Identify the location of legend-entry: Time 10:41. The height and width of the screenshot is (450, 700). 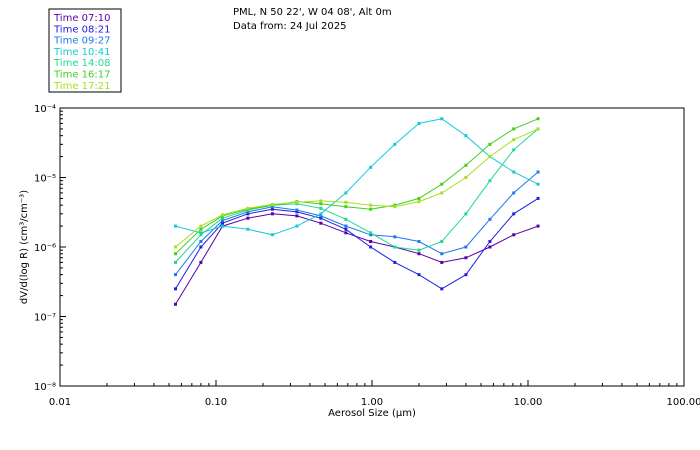
(81, 52).